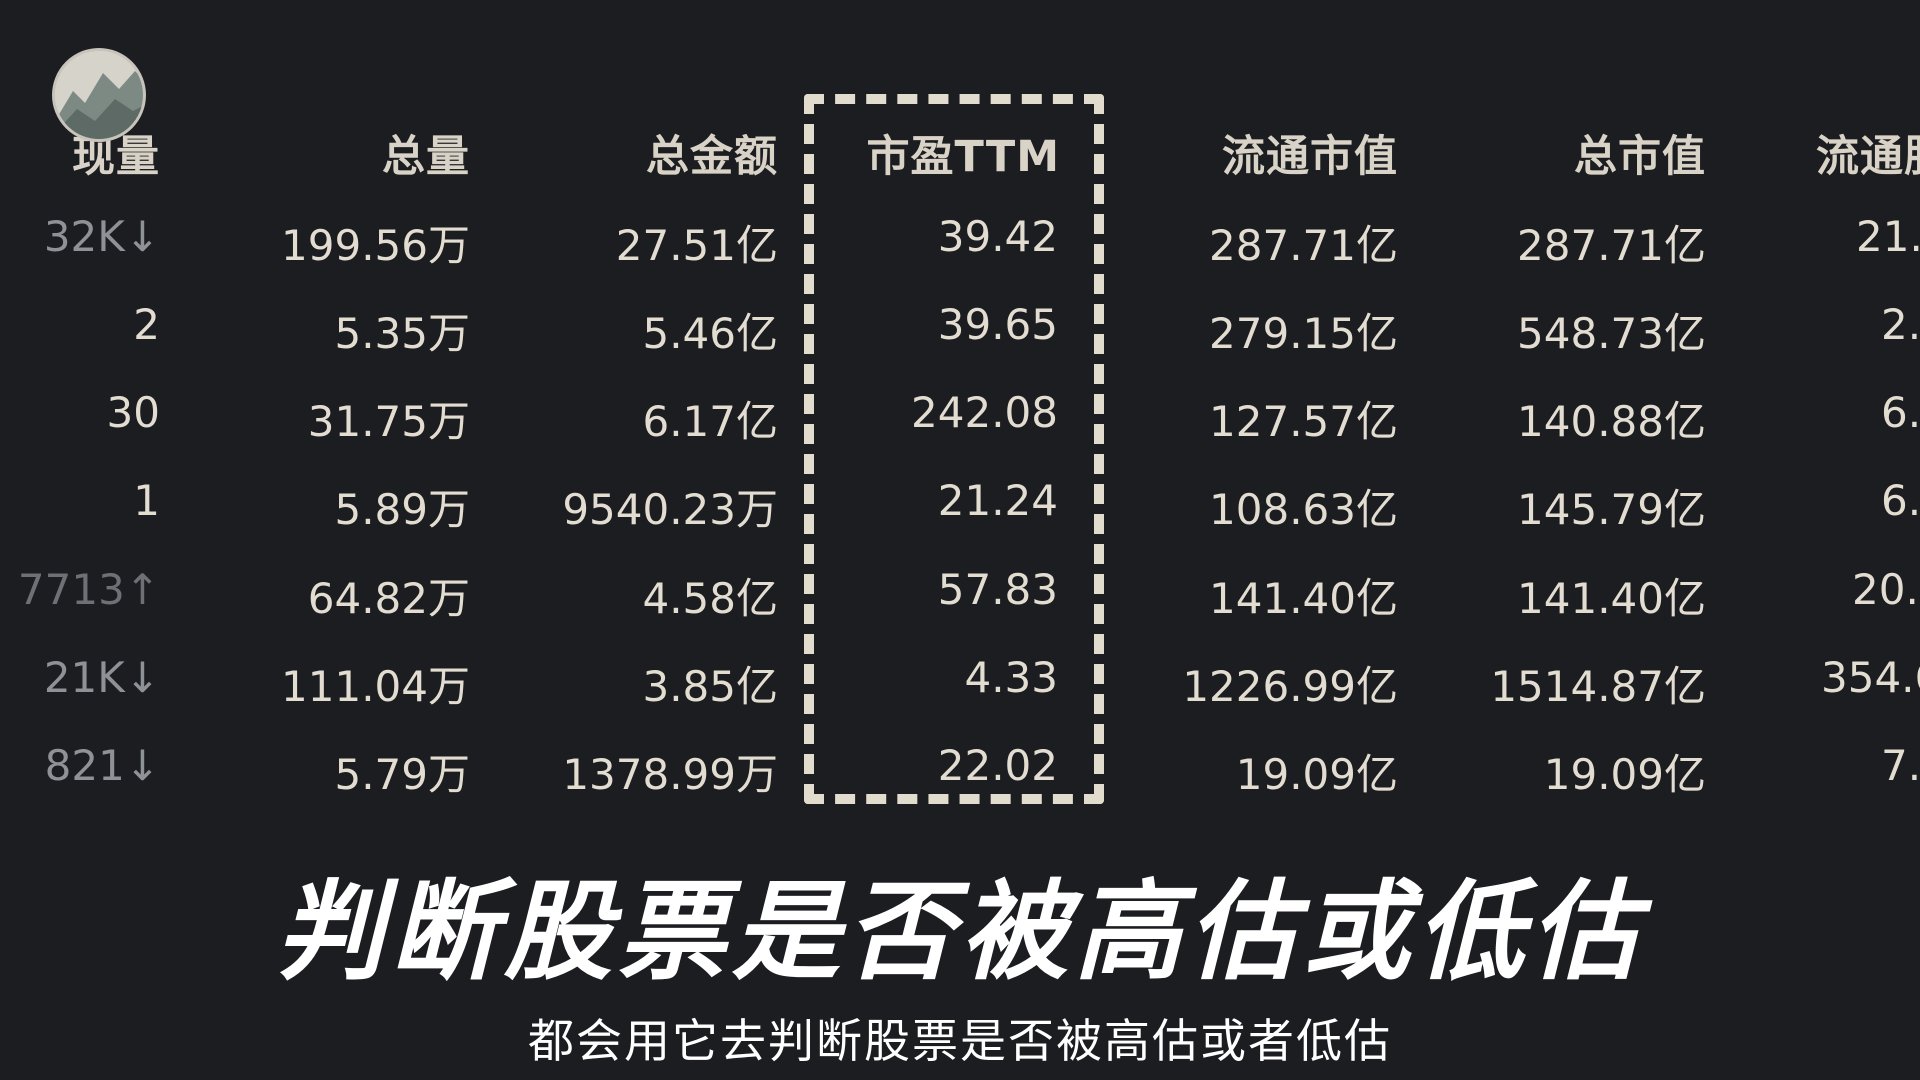  What do you see at coordinates (1900, 765) in the screenshot?
I see `table-cell: 7.9` at bounding box center [1900, 765].